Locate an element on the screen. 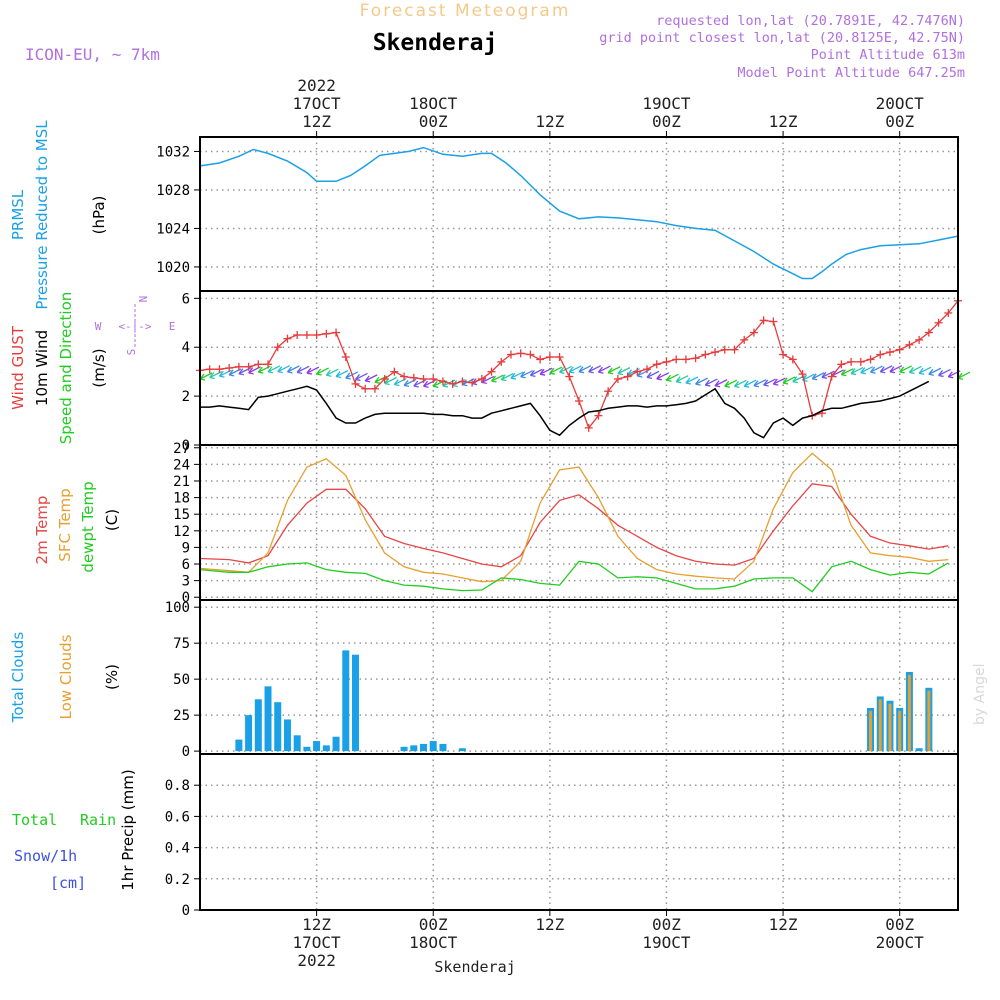 This screenshot has height=1000, width=1000. cloud-unit: (%) is located at coordinates (112, 677).